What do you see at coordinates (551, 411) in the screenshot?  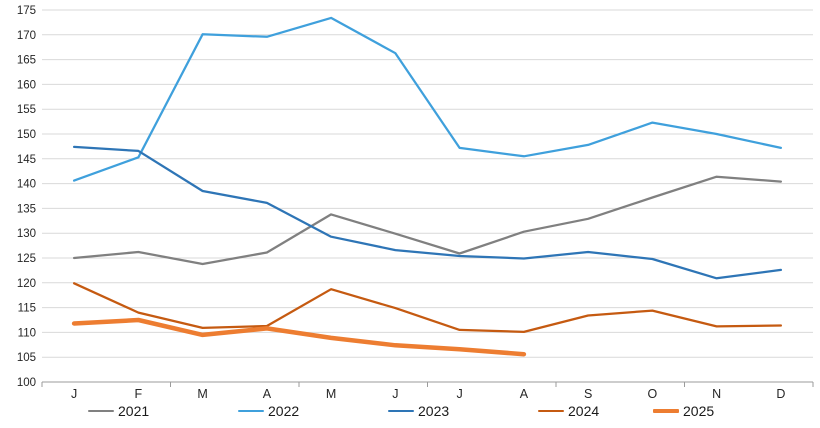 I see `legend-line-swatch-2024` at bounding box center [551, 411].